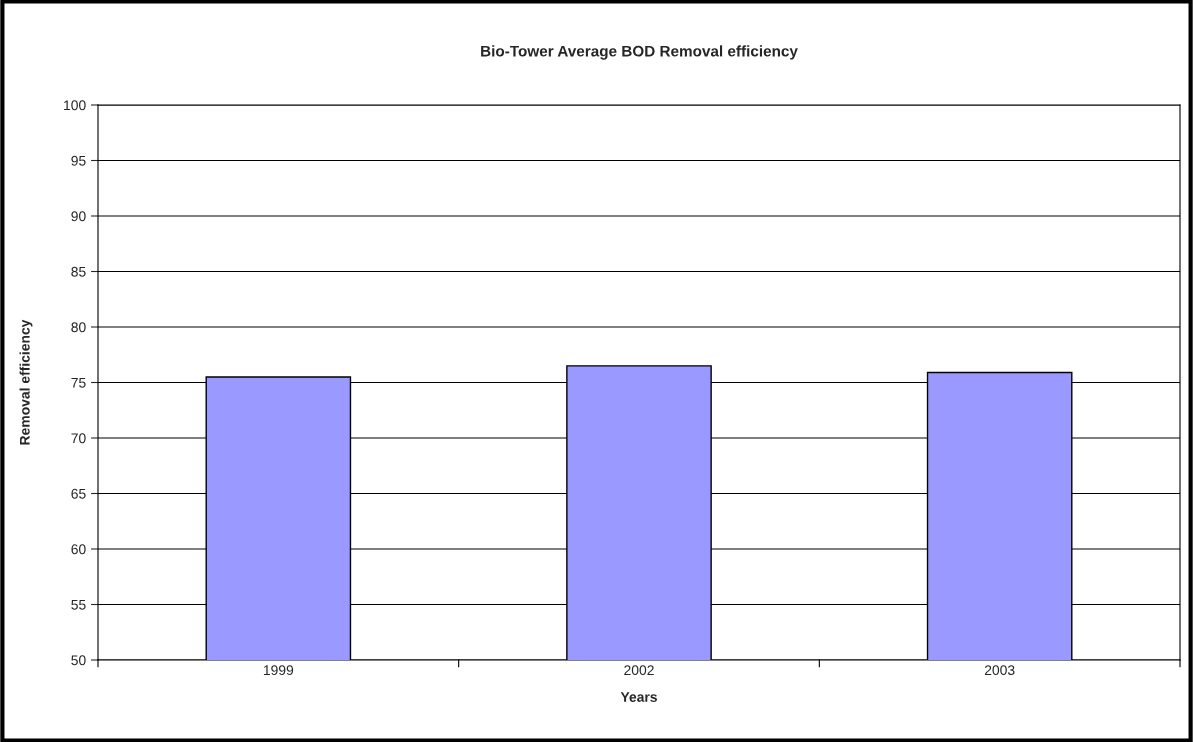  Describe the element at coordinates (78, 549) in the screenshot. I see `y-tick-label: 60` at that location.